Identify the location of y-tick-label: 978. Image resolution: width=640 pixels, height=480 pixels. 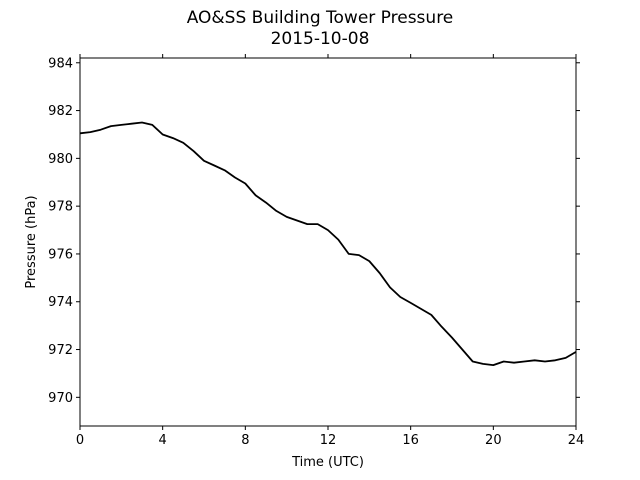
(60, 207).